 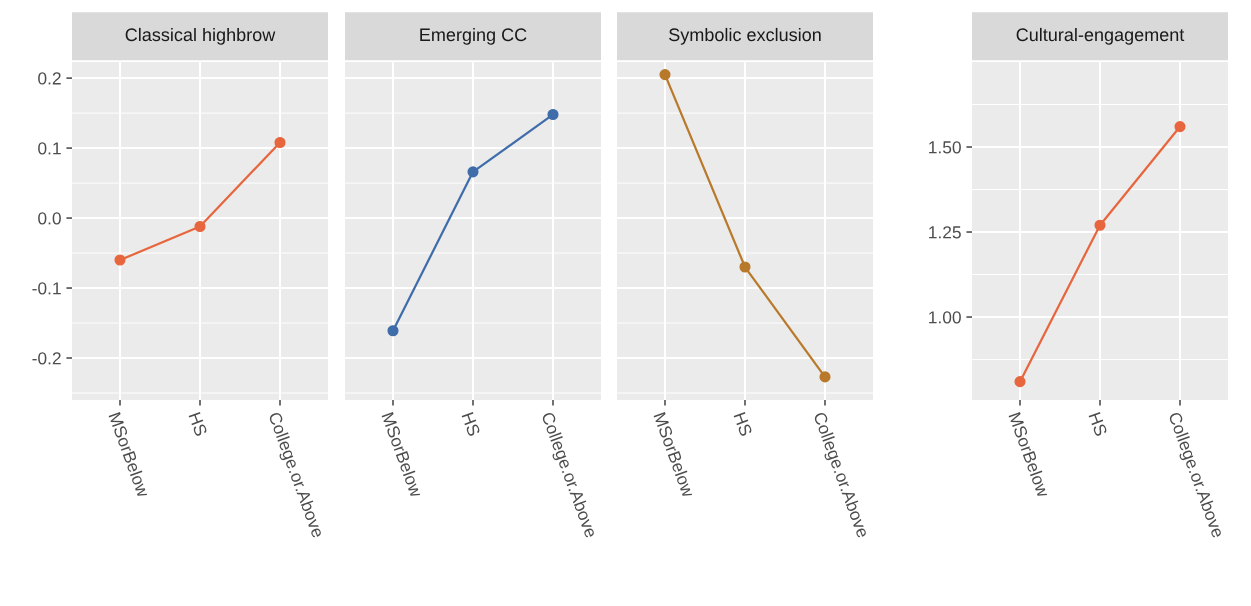 I want to click on chart-title: Classical highbrow, so click(x=200, y=36).